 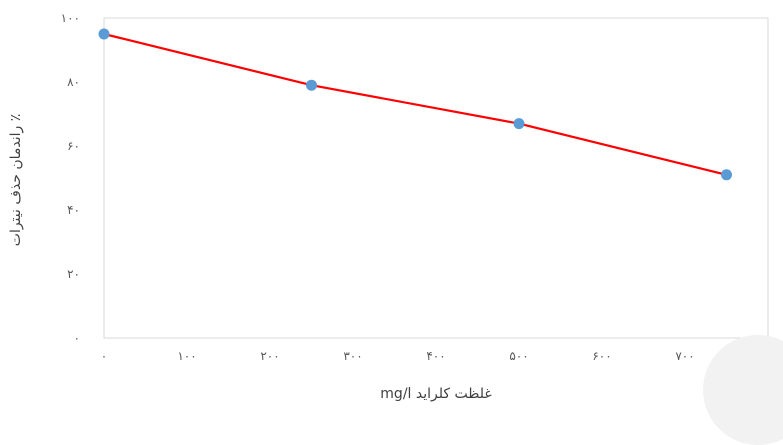 I want to click on y-tick-label: ۱۰۰, so click(x=70, y=18).